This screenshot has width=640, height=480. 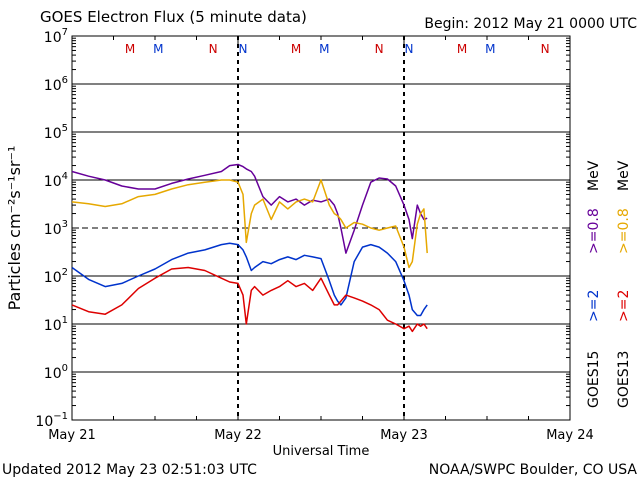 What do you see at coordinates (238, 435) in the screenshot?
I see `x-tick-label: May 22` at bounding box center [238, 435].